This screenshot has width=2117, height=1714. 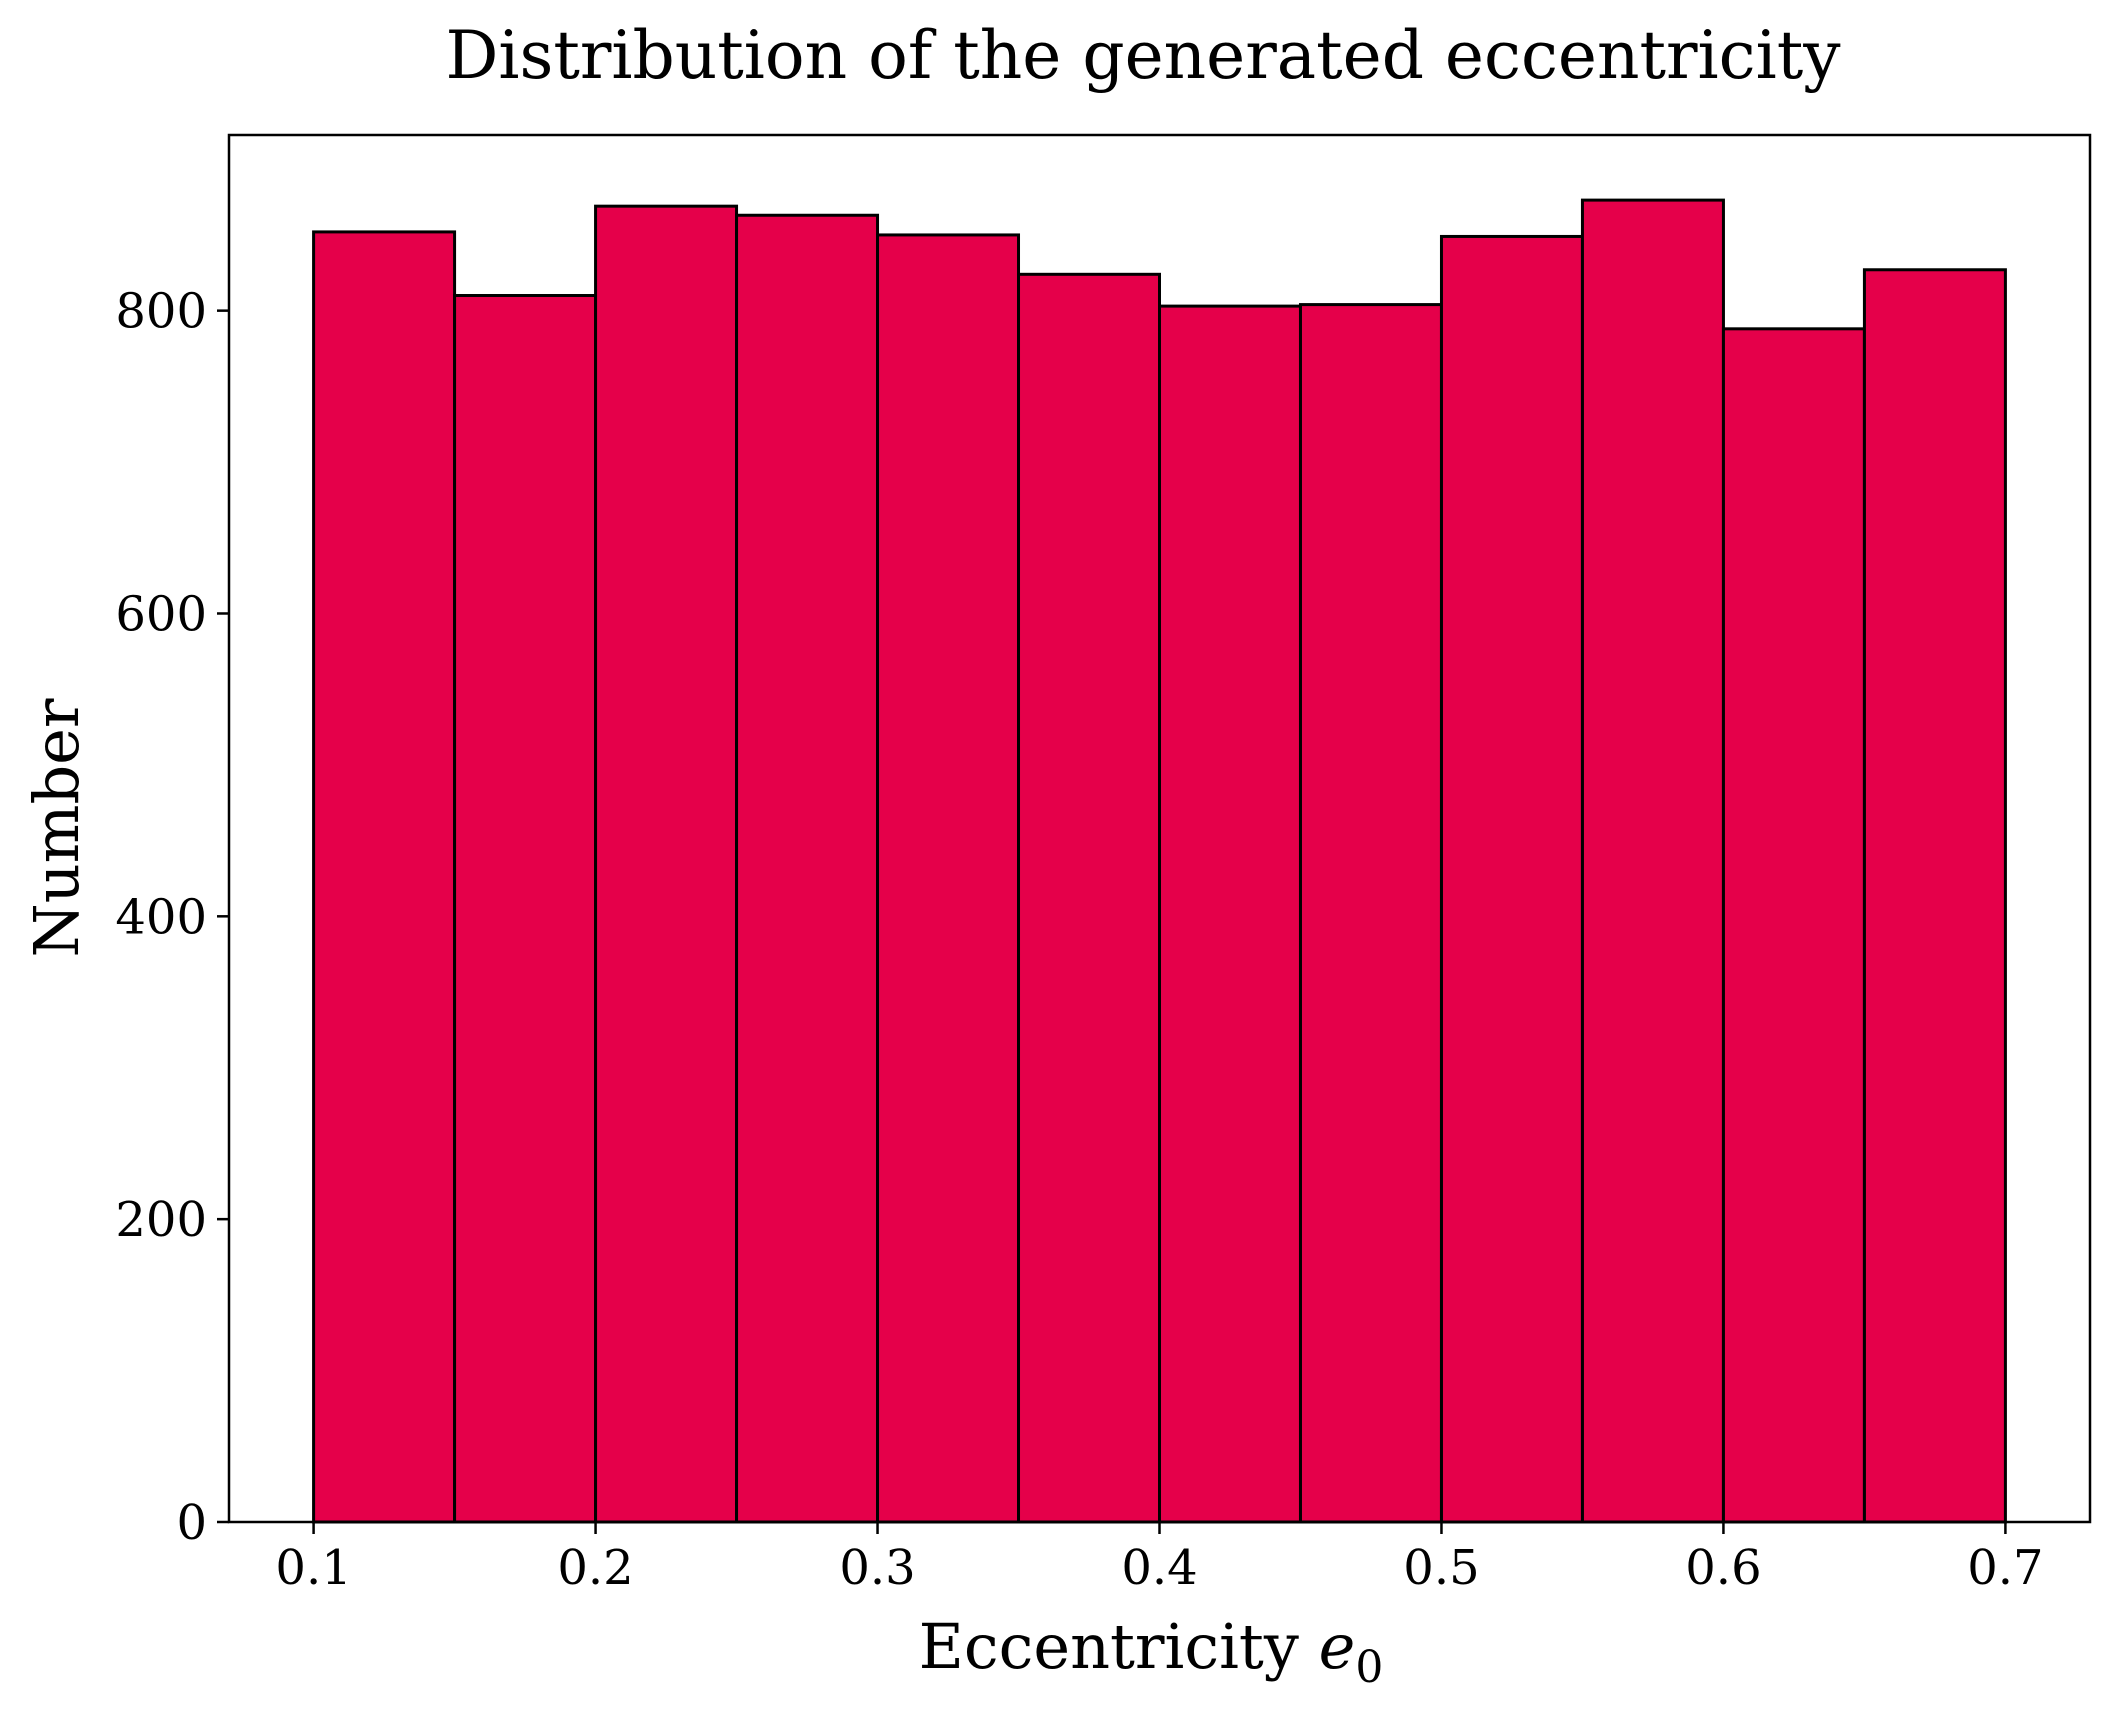 I want to click on x-axis-ticks: 0.1 0.2 0.3 0.4 0.5 0.6 0.7, so click(x=1159, y=1559).